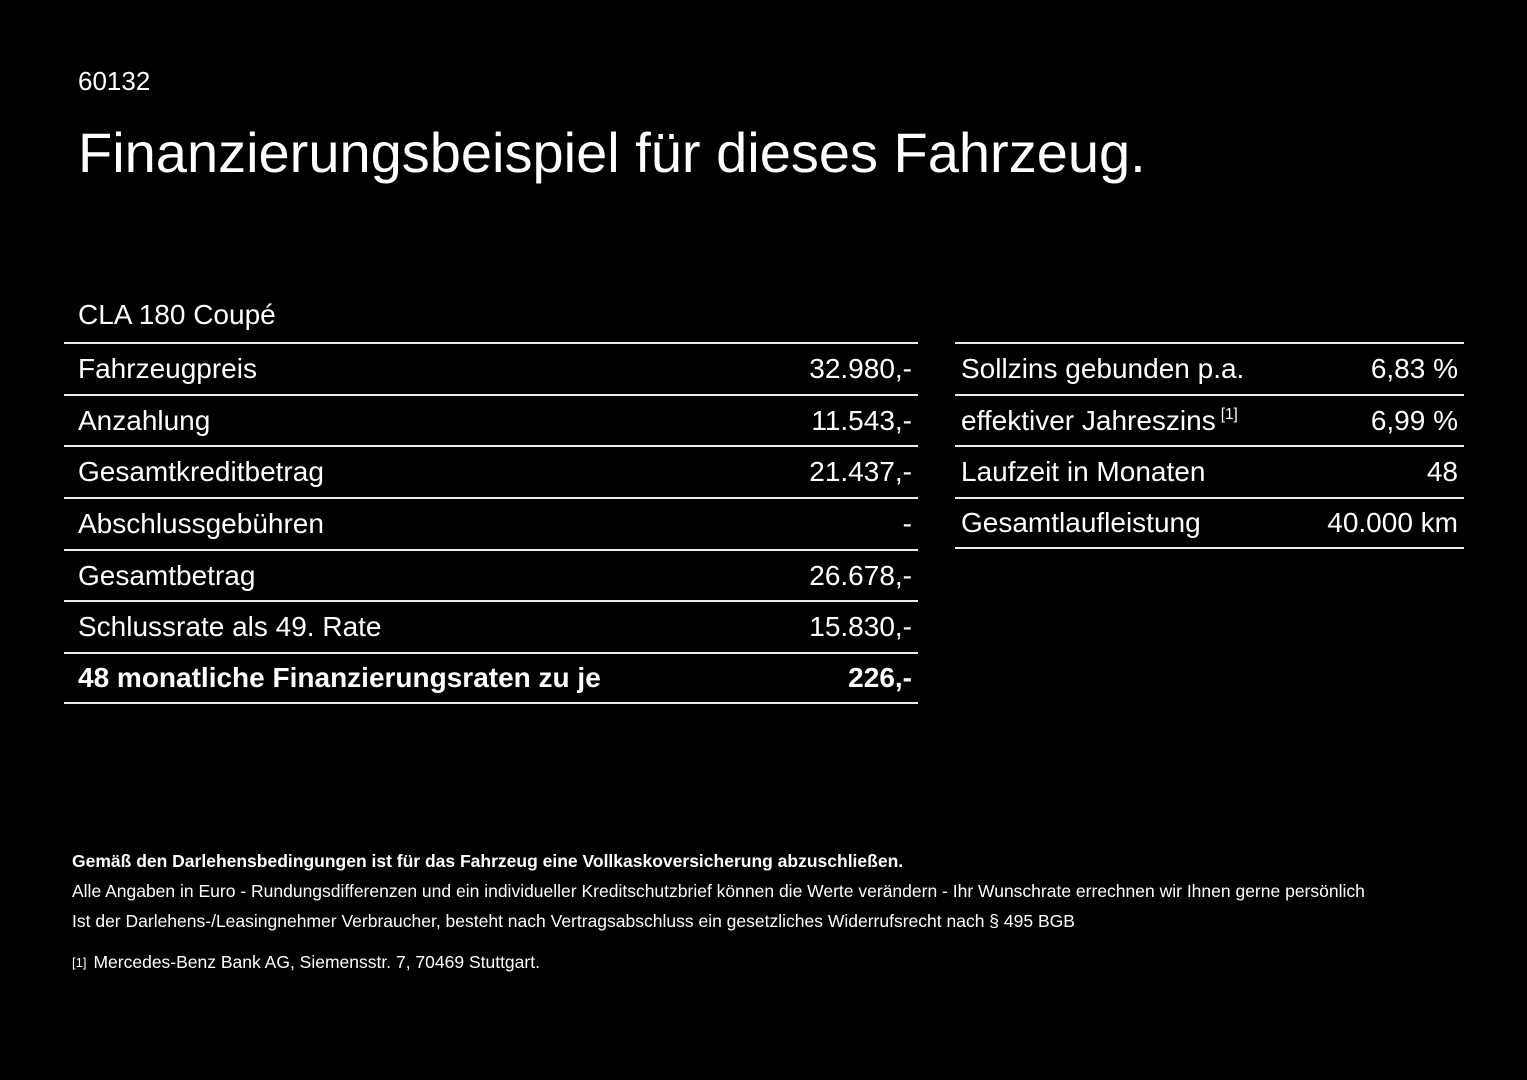 The image size is (1527, 1080). Describe the element at coordinates (1103, 368) in the screenshot. I see `row-label: Sollzins gebunden p.a.` at that location.